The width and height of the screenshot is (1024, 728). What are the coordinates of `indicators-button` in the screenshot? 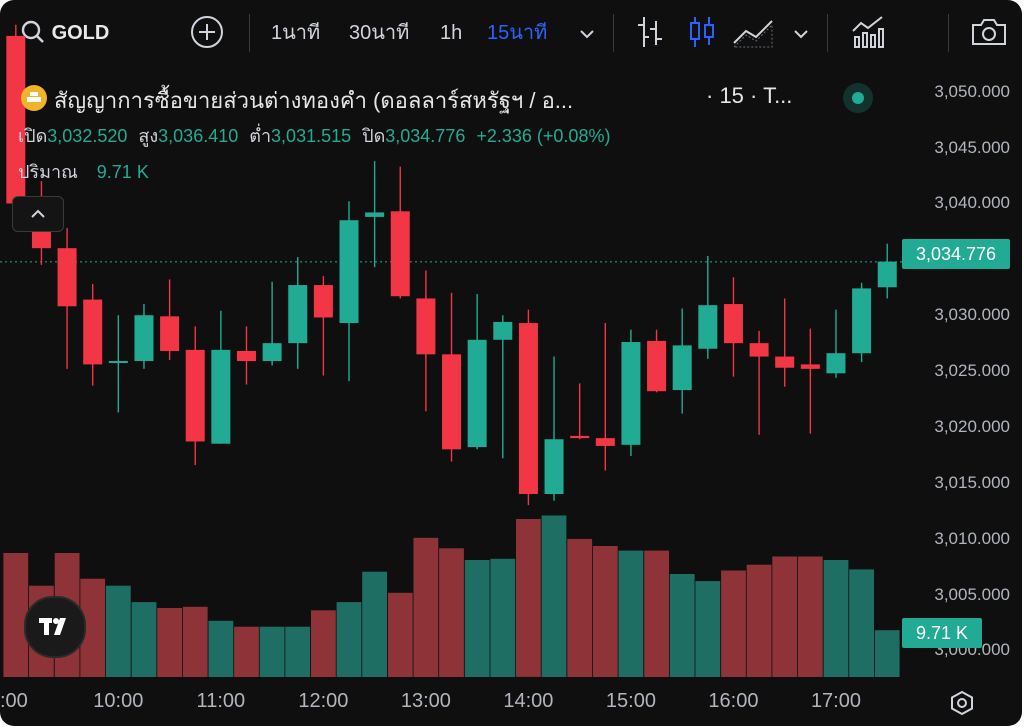 It's located at (868, 33).